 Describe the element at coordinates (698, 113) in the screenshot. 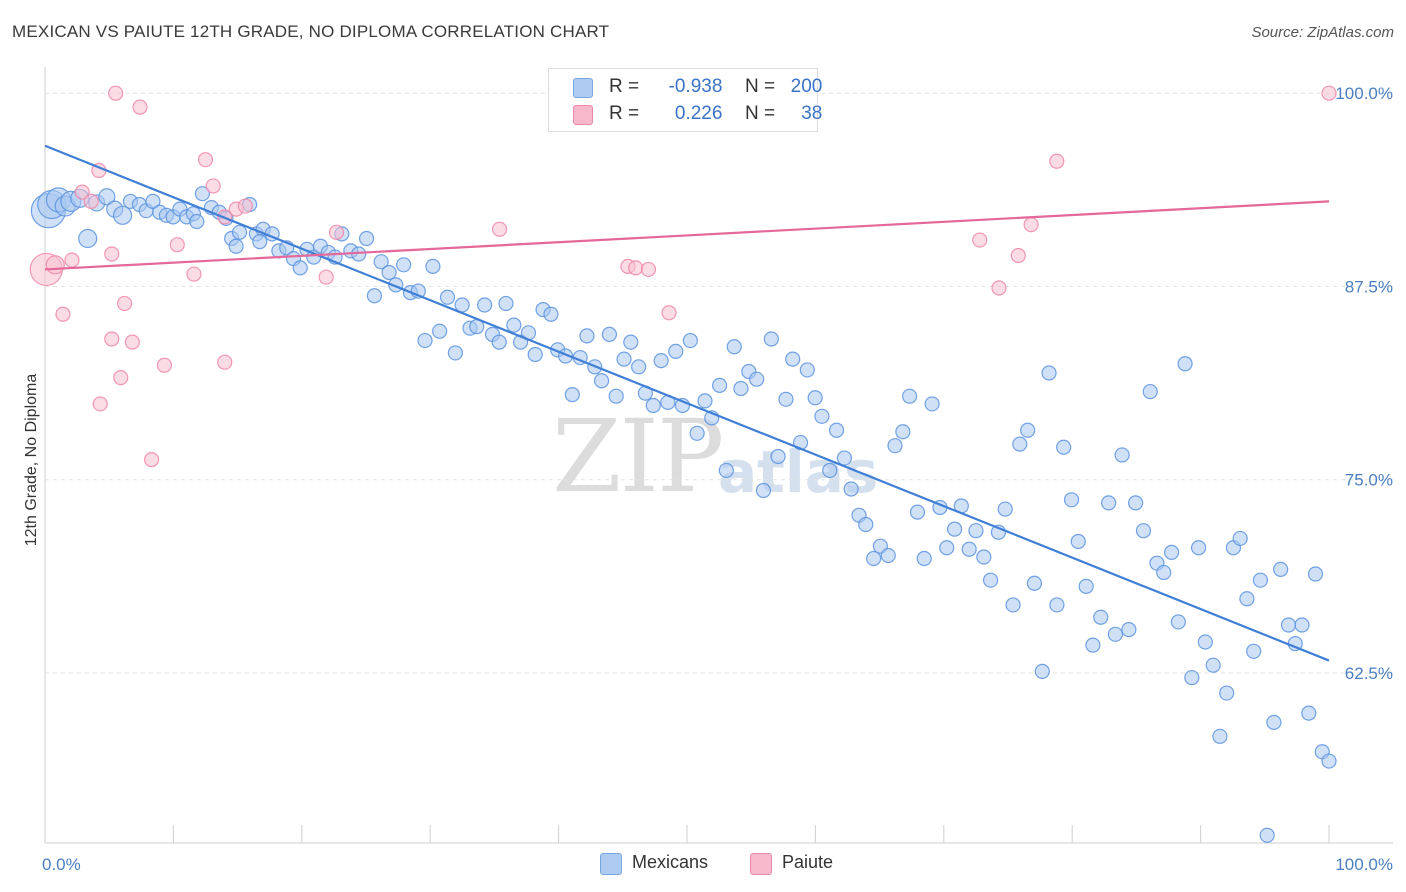

I see `legend-r-value: 0.226` at that location.